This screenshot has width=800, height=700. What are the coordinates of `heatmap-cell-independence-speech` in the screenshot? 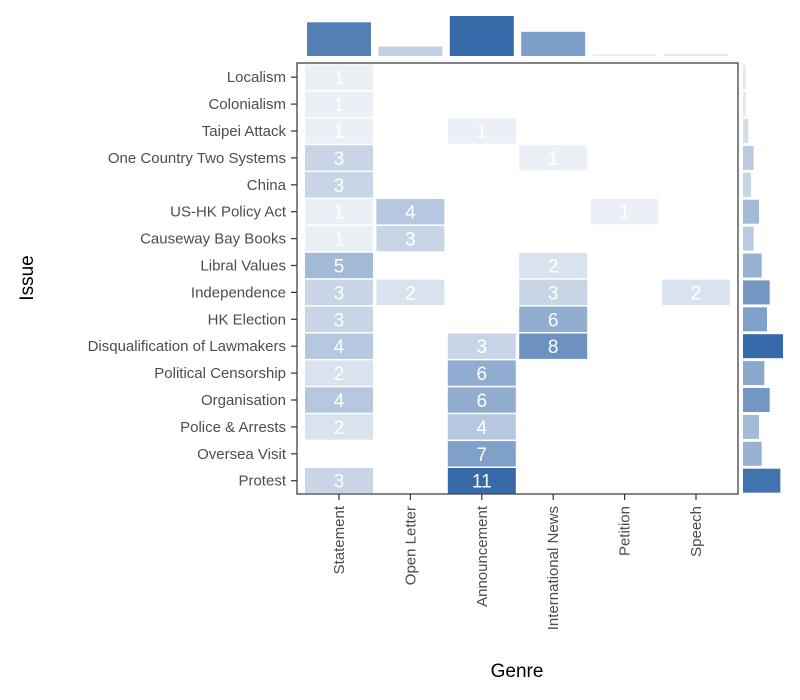 It's located at (696, 292).